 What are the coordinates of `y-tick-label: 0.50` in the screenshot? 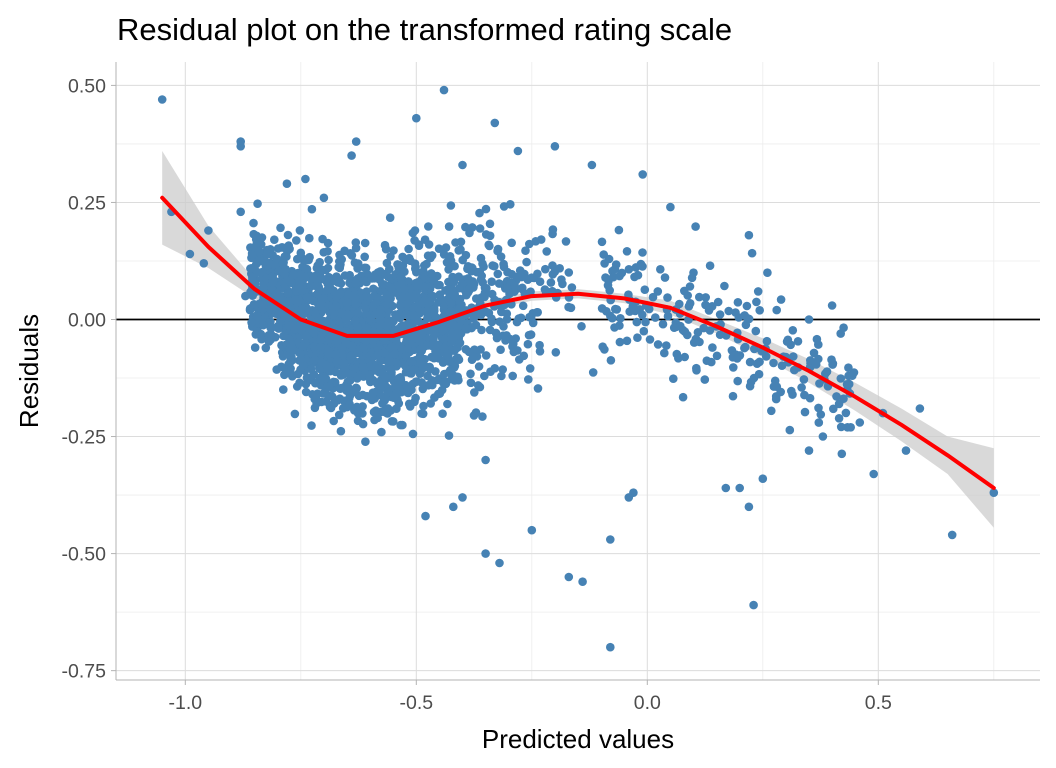 It's located at (87, 86).